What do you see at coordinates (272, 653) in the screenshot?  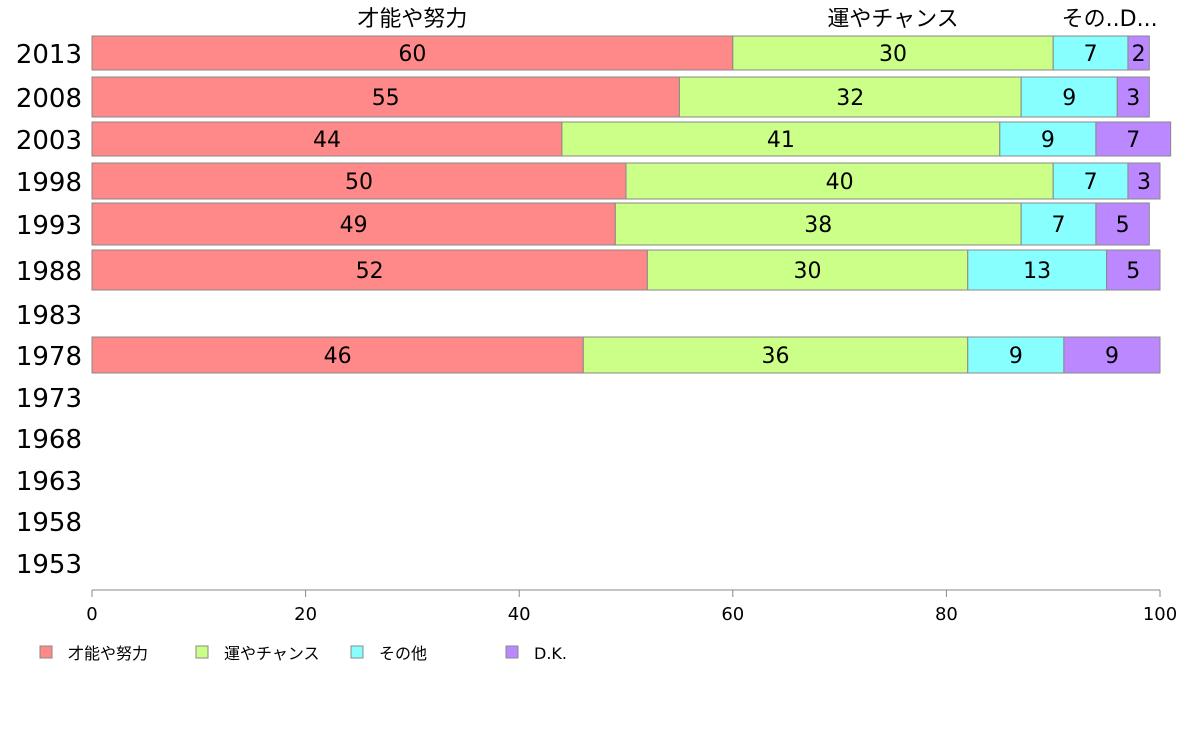 I see `legend-label: 運やチャンス` at bounding box center [272, 653].